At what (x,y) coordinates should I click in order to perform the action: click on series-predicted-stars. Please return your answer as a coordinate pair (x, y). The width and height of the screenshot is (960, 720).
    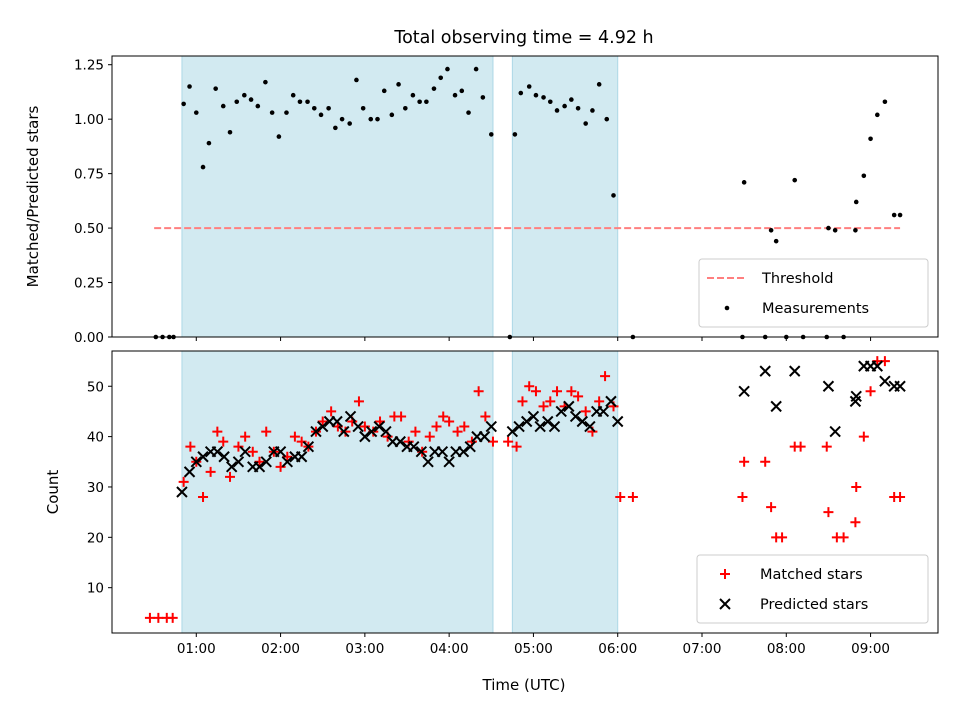
    Looking at the image, I should click on (541, 429).